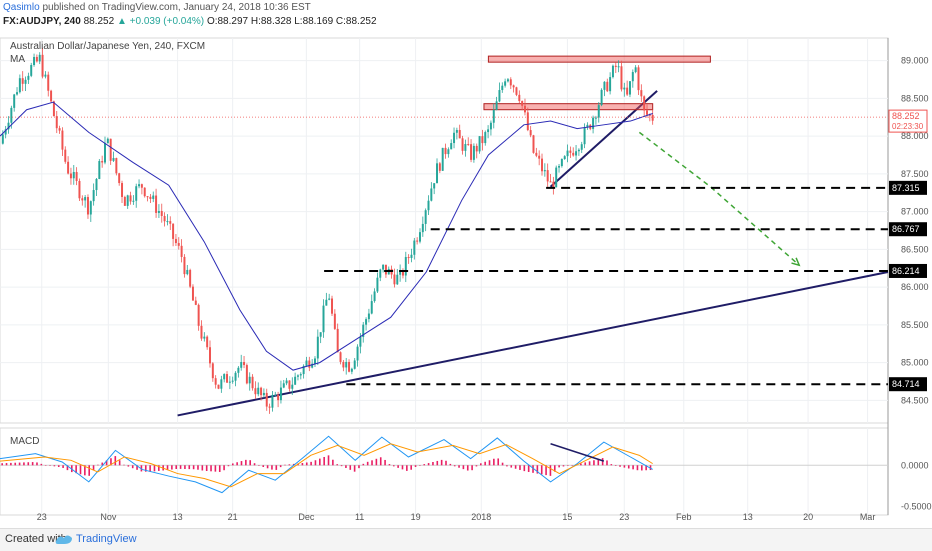 The image size is (932, 551). Describe the element at coordinates (915, 61) in the screenshot. I see `y-tick-label: 89.000` at that location.